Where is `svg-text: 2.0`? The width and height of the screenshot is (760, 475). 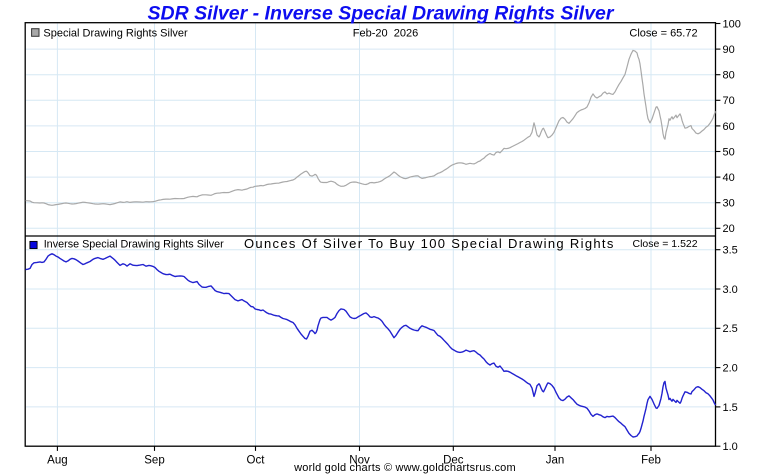 svg-text: 2.0 is located at coordinates (730, 369).